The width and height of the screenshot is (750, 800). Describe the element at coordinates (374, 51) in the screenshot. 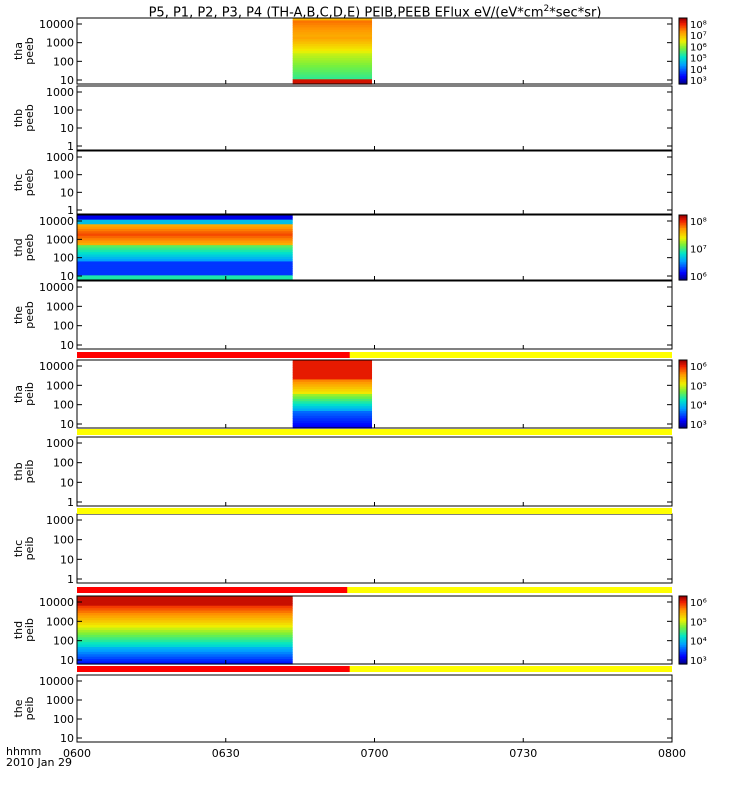

I see `panel-frame` at that location.